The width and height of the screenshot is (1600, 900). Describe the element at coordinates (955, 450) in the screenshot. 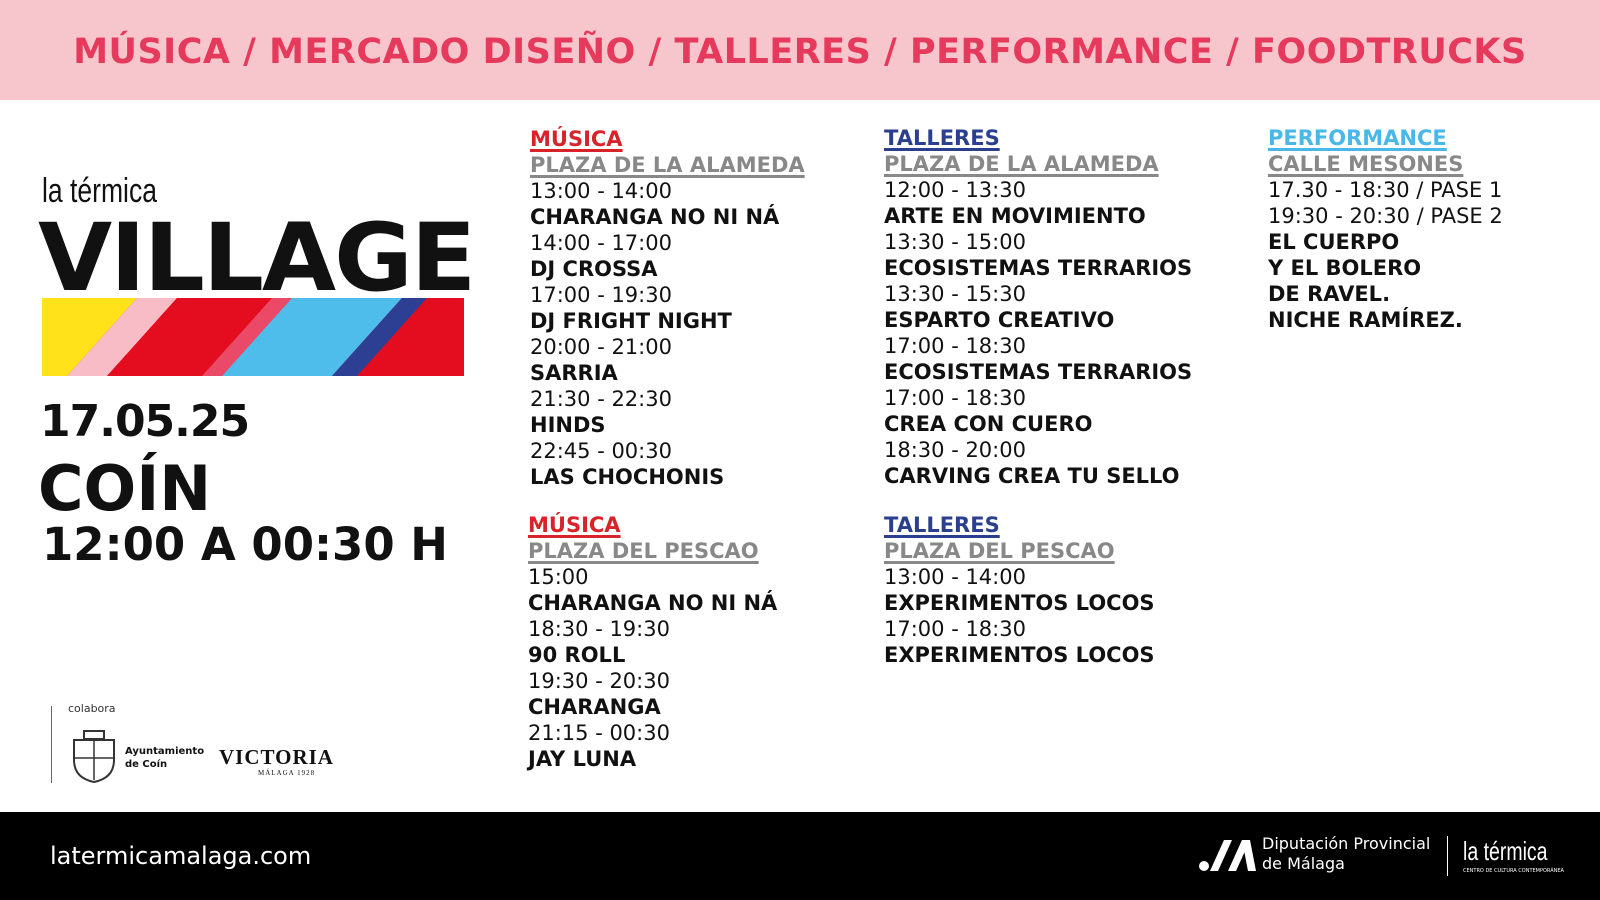

I see `slot-time: 18:30 - 20:00` at that location.